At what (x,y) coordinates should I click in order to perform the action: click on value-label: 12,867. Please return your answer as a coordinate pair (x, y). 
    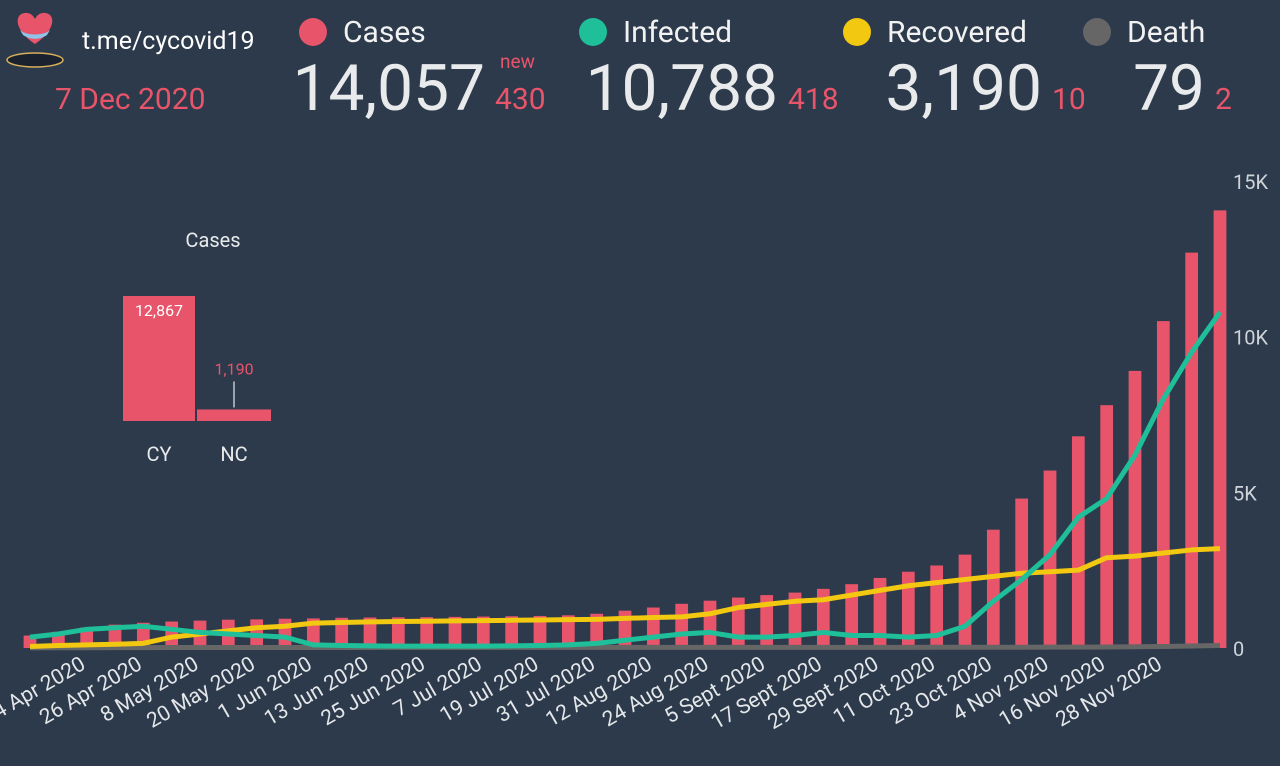
    Looking at the image, I should click on (159, 310).